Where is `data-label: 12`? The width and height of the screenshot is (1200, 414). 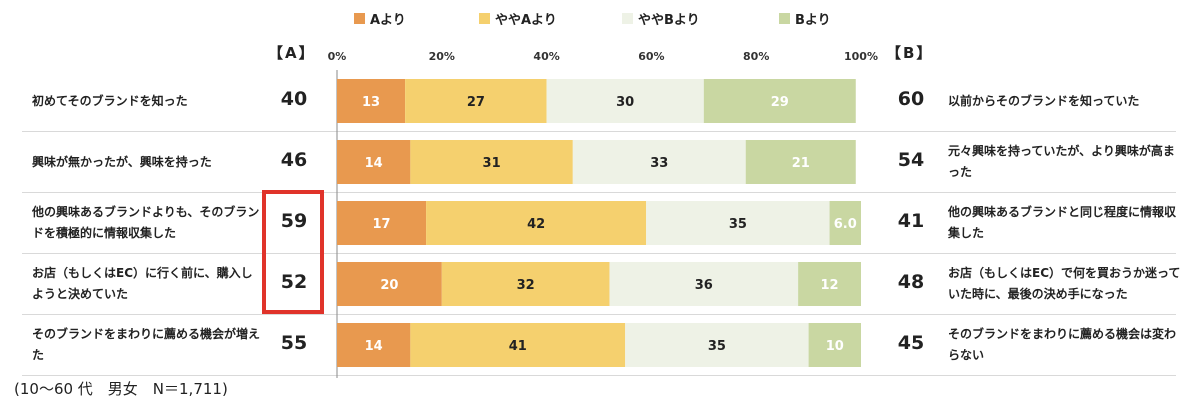
data-label: 12 is located at coordinates (830, 285).